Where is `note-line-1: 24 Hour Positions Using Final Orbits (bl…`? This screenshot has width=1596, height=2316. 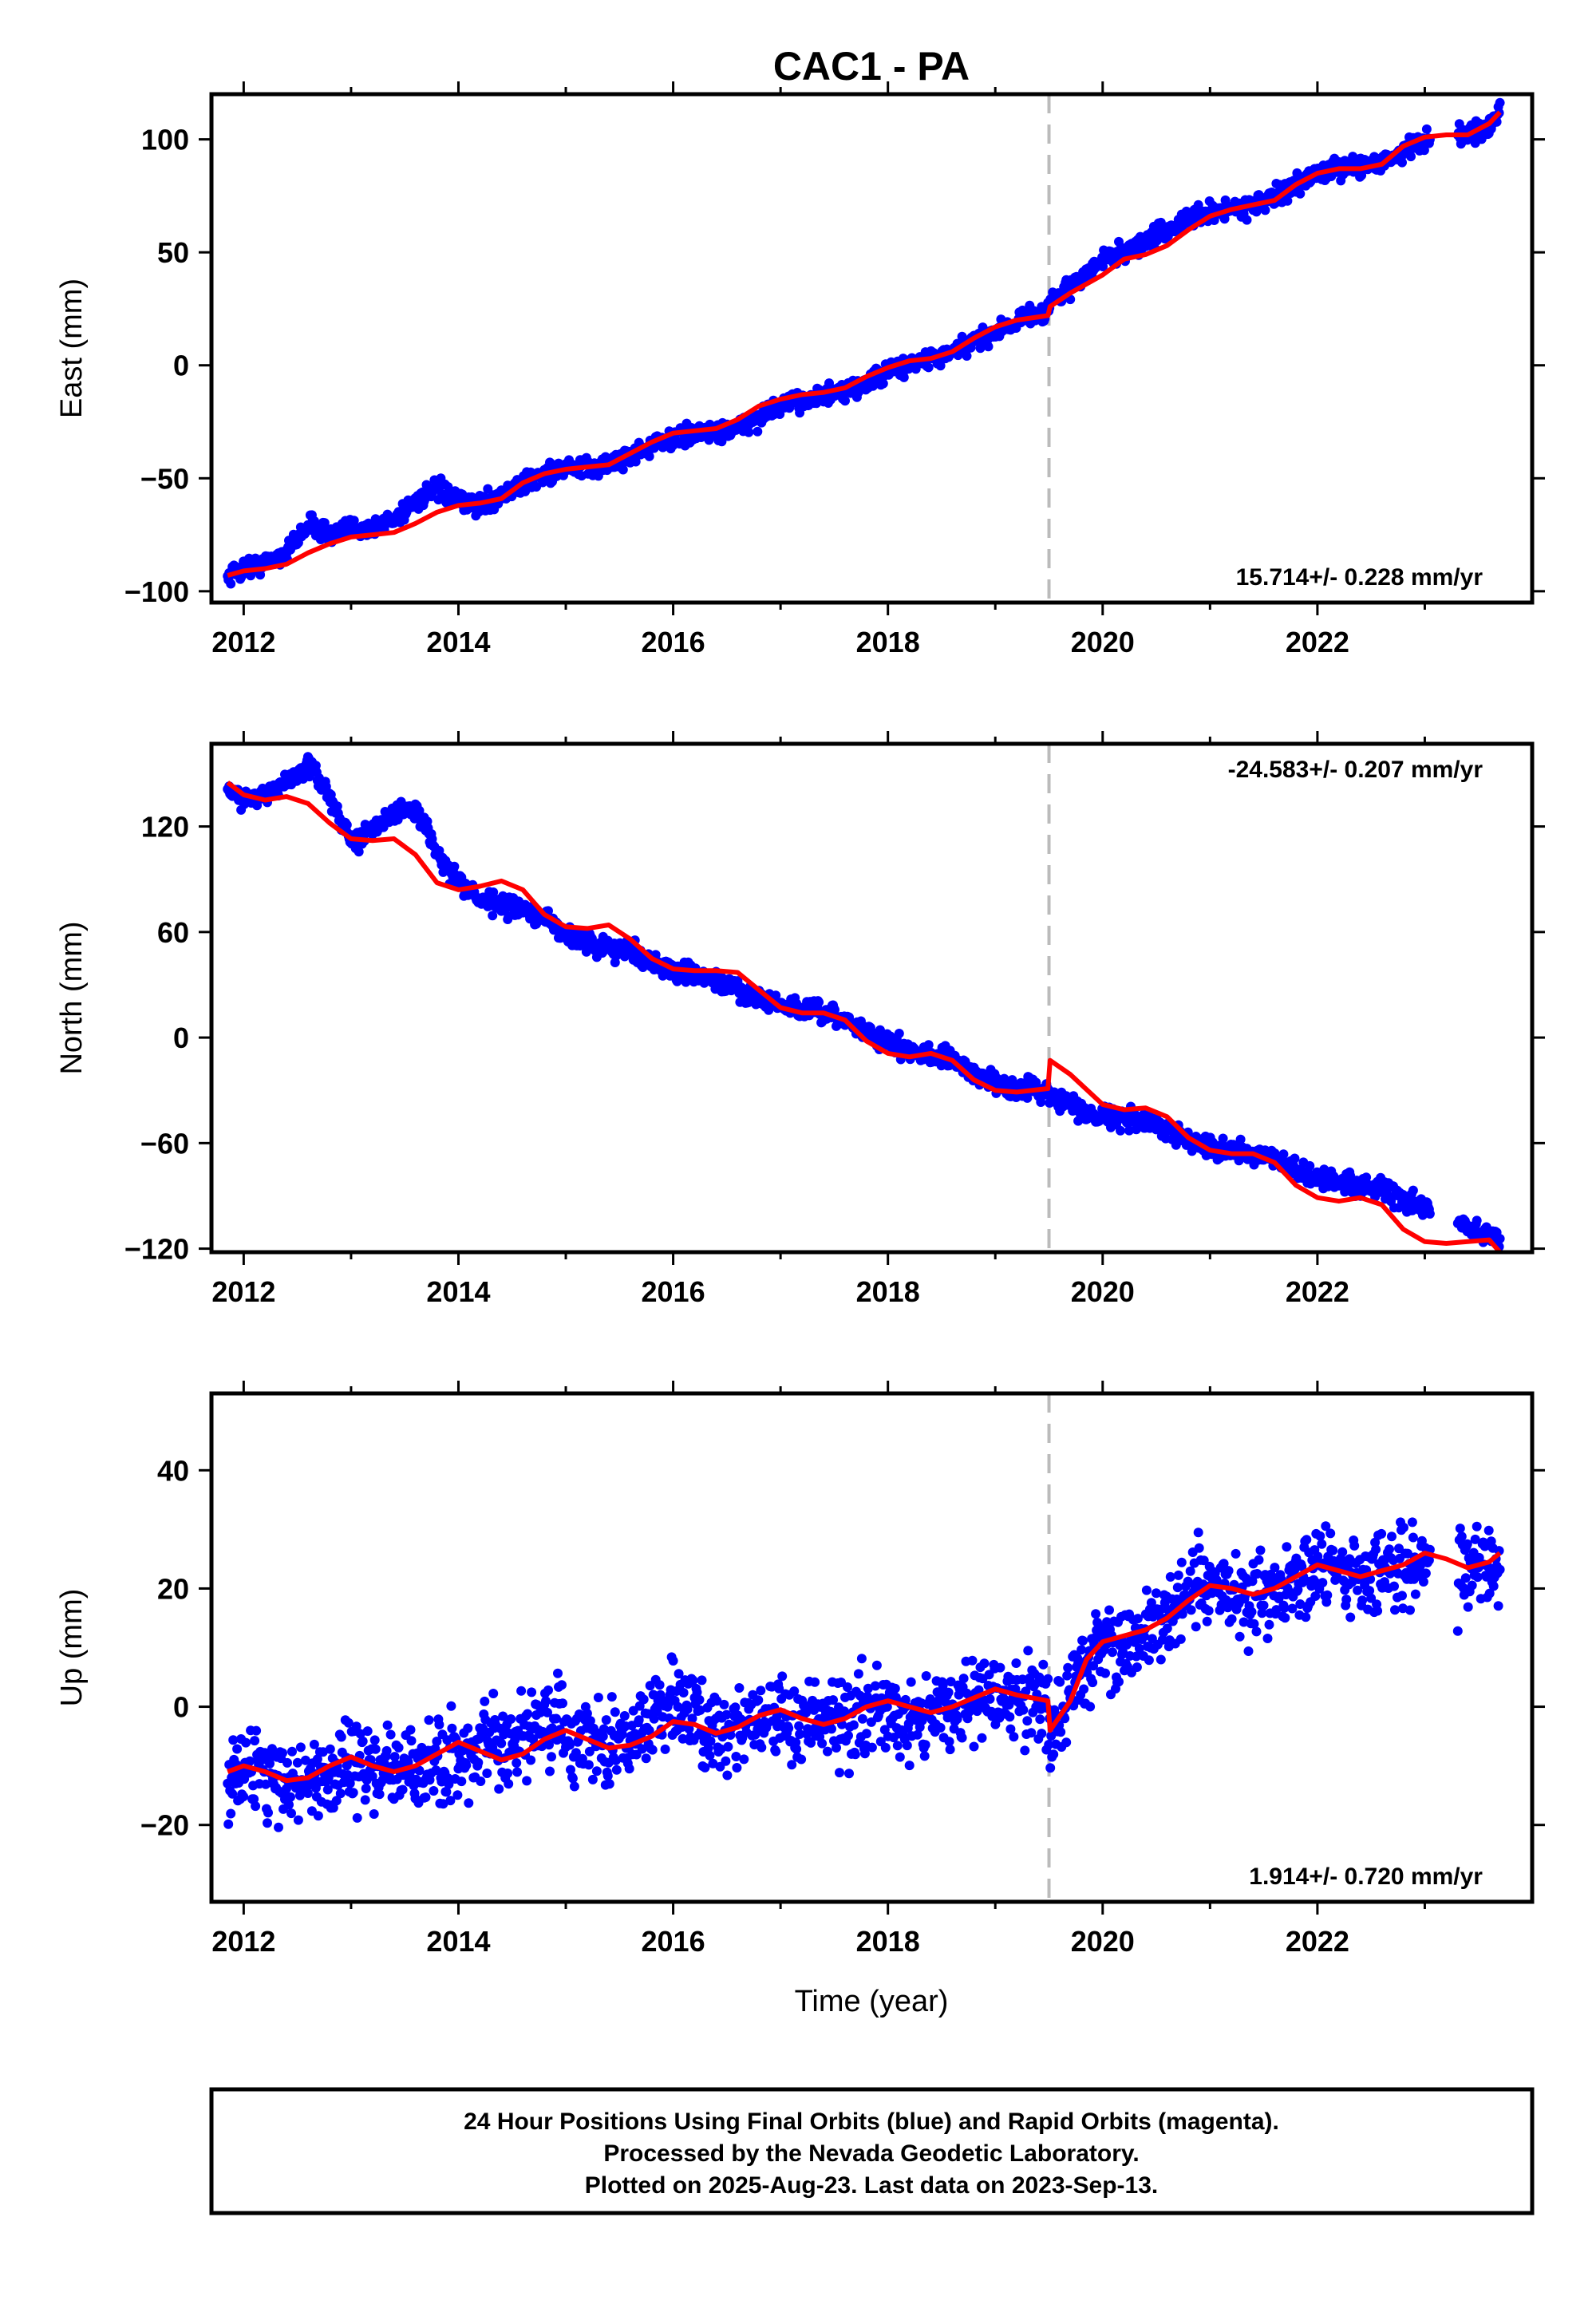 note-line-1: 24 Hour Positions Using Final Orbits (bl… is located at coordinates (871, 2122).